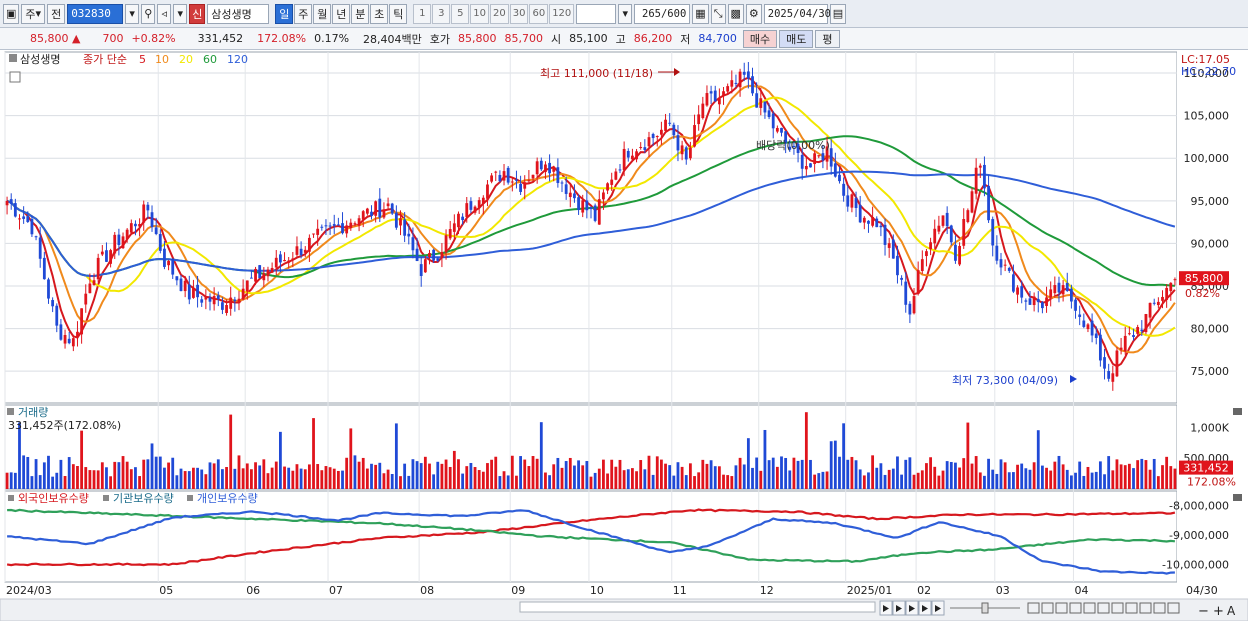  Describe the element at coordinates (539, 13) in the screenshot. I see `interval-button-60: 60` at that location.